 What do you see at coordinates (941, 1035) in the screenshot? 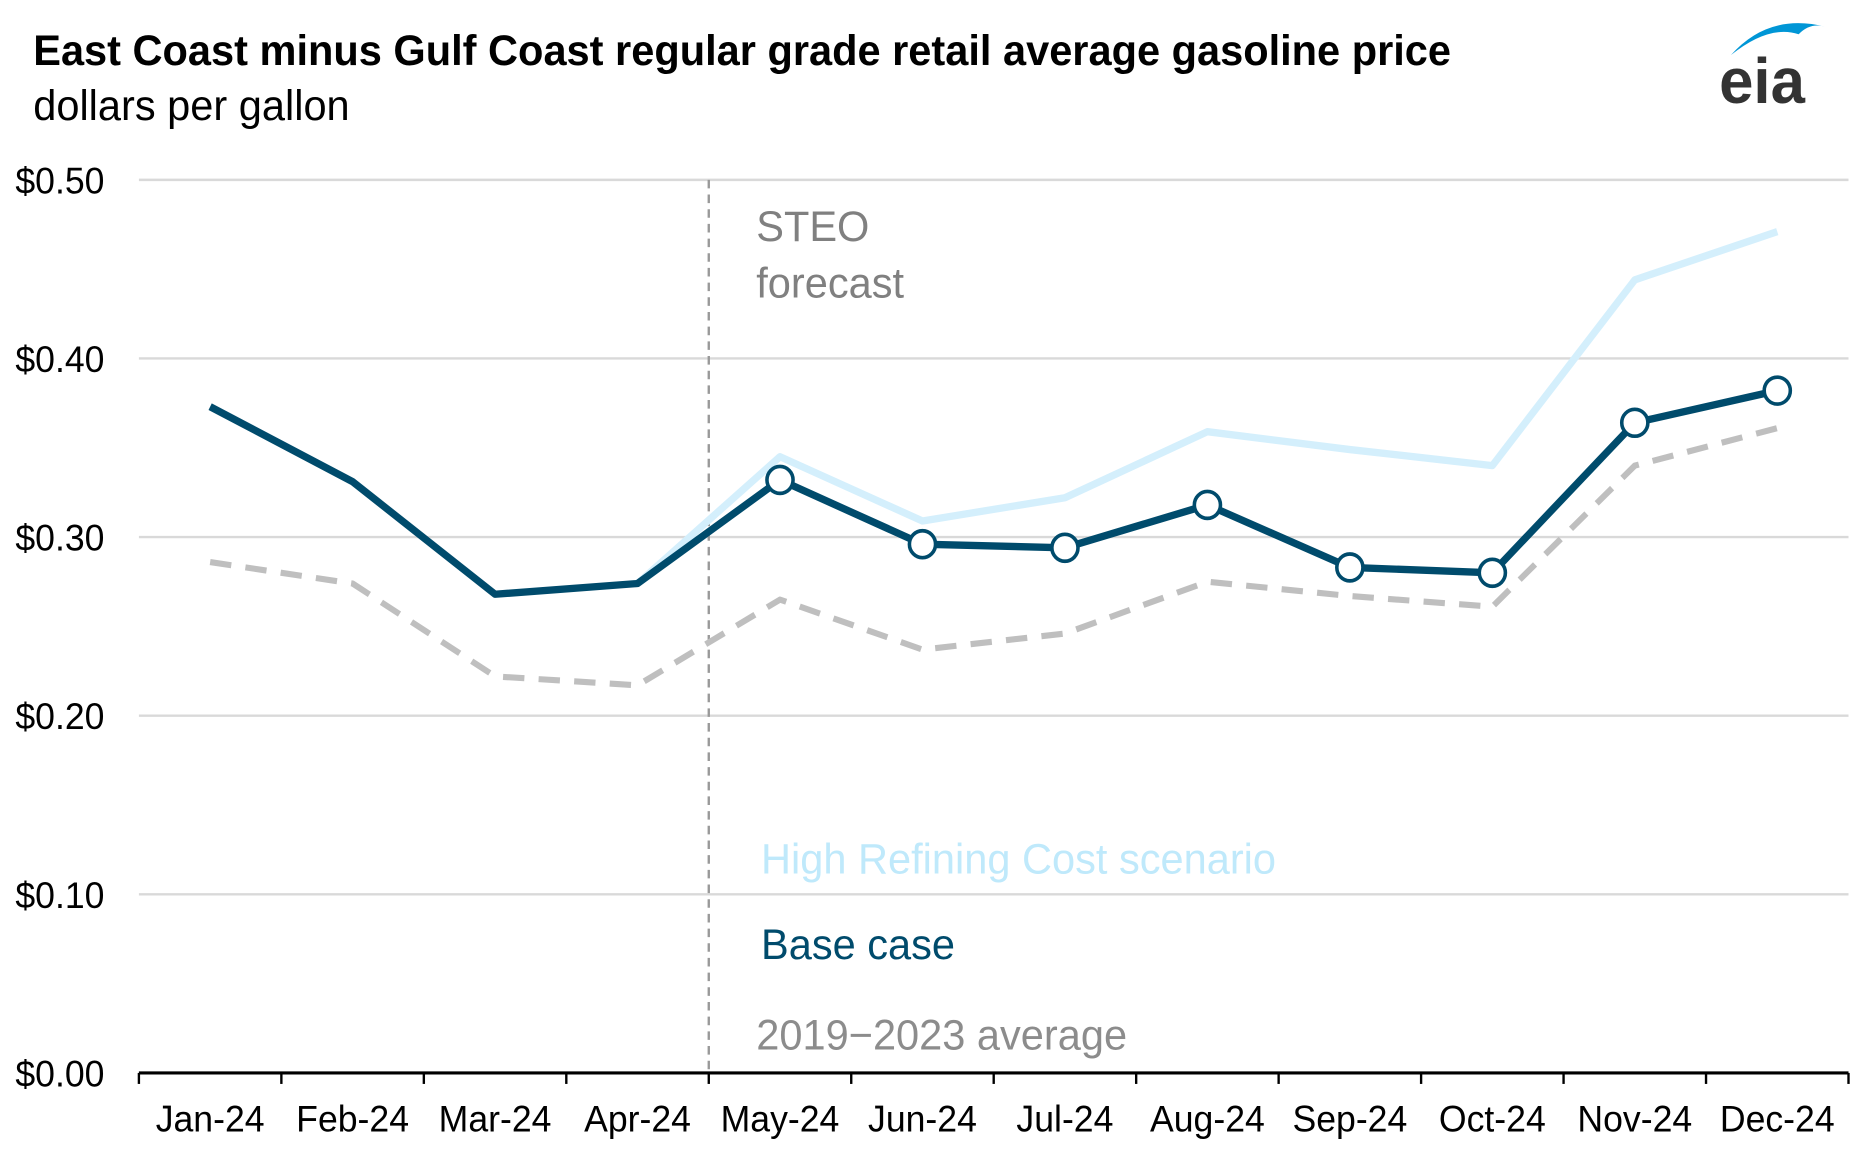
I see `legend-2019-2023-average: 2019−2023 average` at bounding box center [941, 1035].